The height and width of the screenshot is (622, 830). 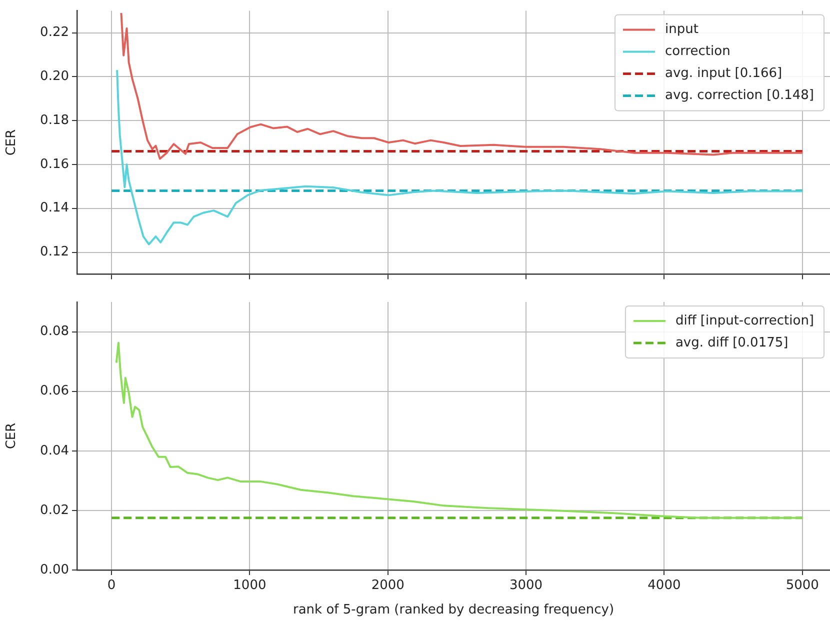 I want to click on x-tick-label: 3000, so click(x=526, y=586).